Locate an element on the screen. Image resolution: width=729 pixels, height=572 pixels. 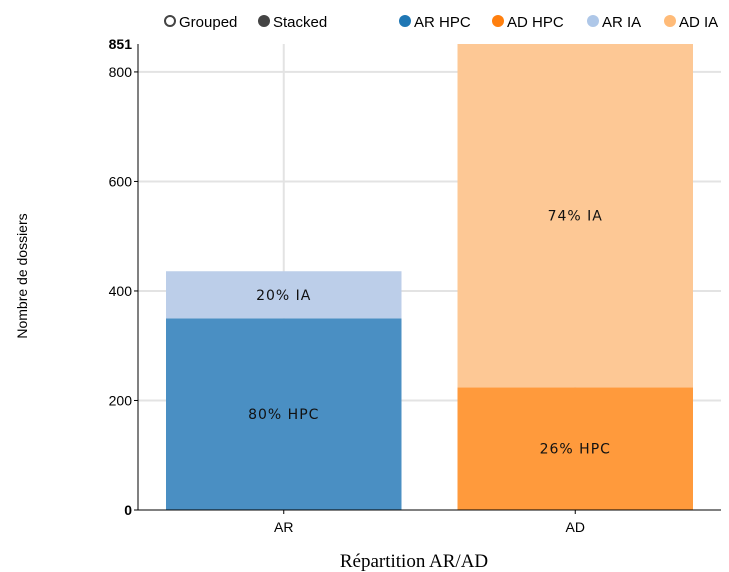
radio-empty-icon is located at coordinates (170, 21).